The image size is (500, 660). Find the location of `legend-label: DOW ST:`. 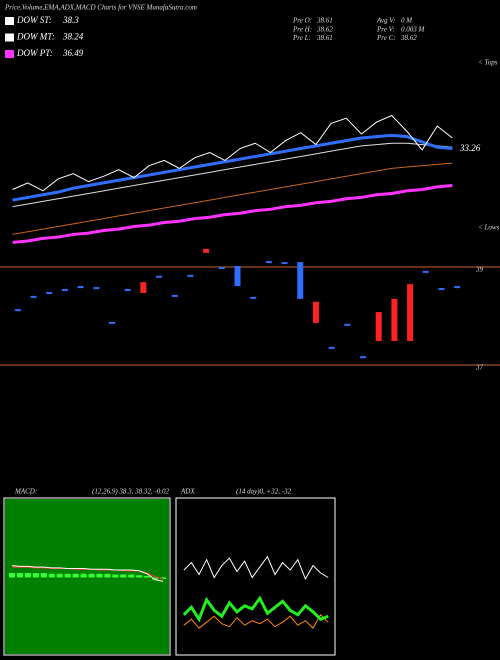

legend-label: DOW ST: is located at coordinates (34, 20).